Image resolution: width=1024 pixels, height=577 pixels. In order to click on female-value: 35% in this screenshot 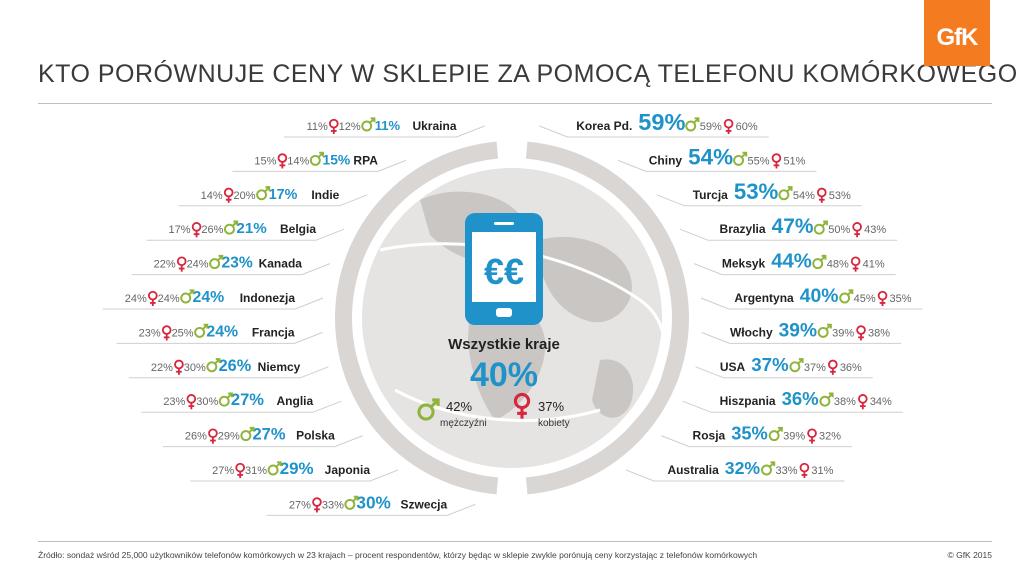, I will do `click(901, 299)`.